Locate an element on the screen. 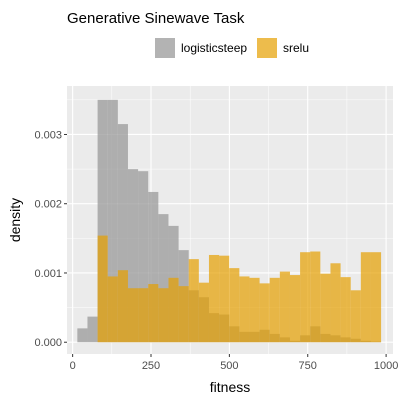  x-tick-label: 750 is located at coordinates (308, 366).